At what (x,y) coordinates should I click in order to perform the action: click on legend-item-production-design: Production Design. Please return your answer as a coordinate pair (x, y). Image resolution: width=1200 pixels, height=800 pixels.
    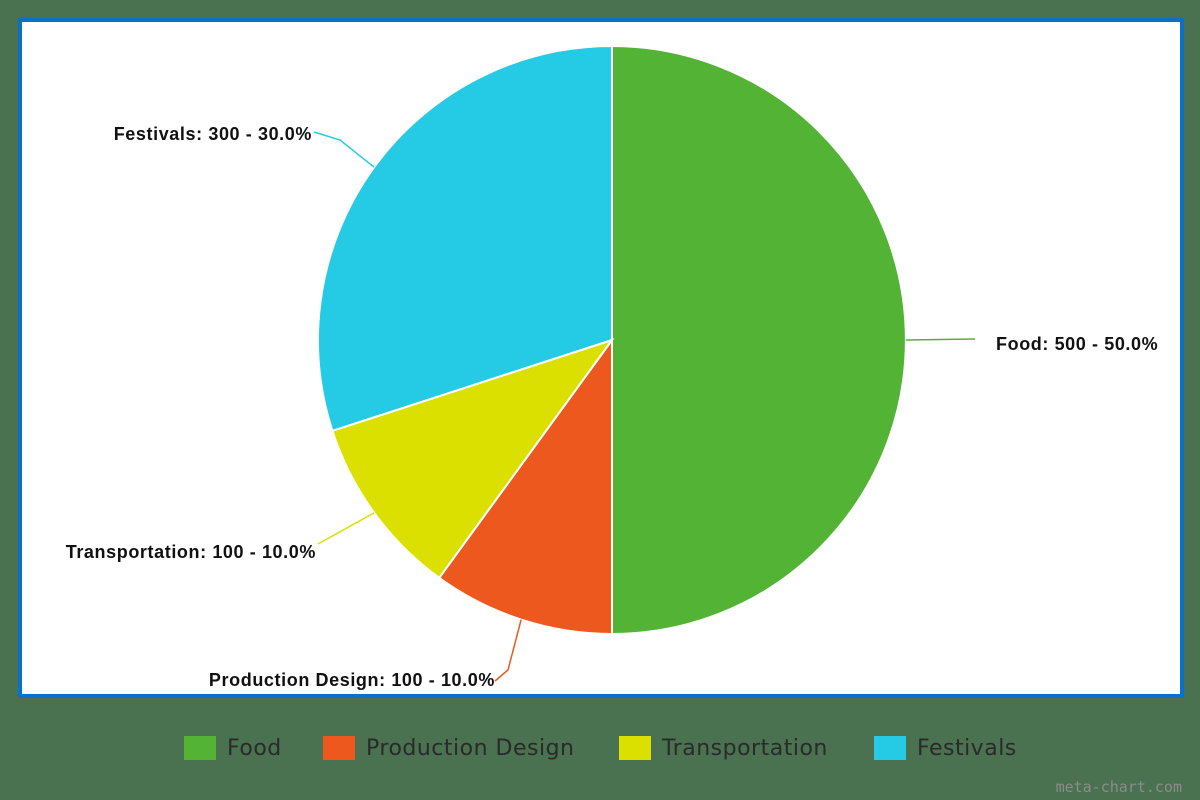
    Looking at the image, I should click on (449, 748).